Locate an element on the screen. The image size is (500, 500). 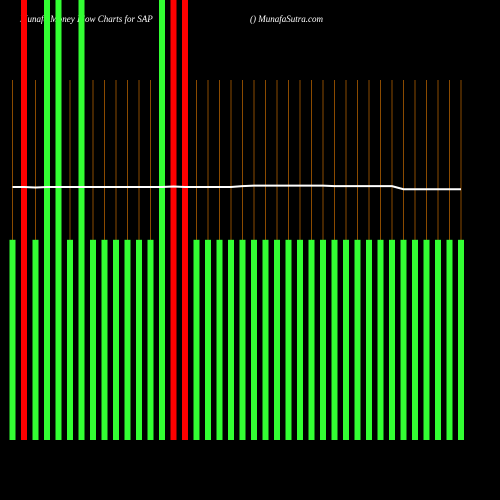
chart-subtitle: () MunafaSutra.com is located at coordinates (286, 19).